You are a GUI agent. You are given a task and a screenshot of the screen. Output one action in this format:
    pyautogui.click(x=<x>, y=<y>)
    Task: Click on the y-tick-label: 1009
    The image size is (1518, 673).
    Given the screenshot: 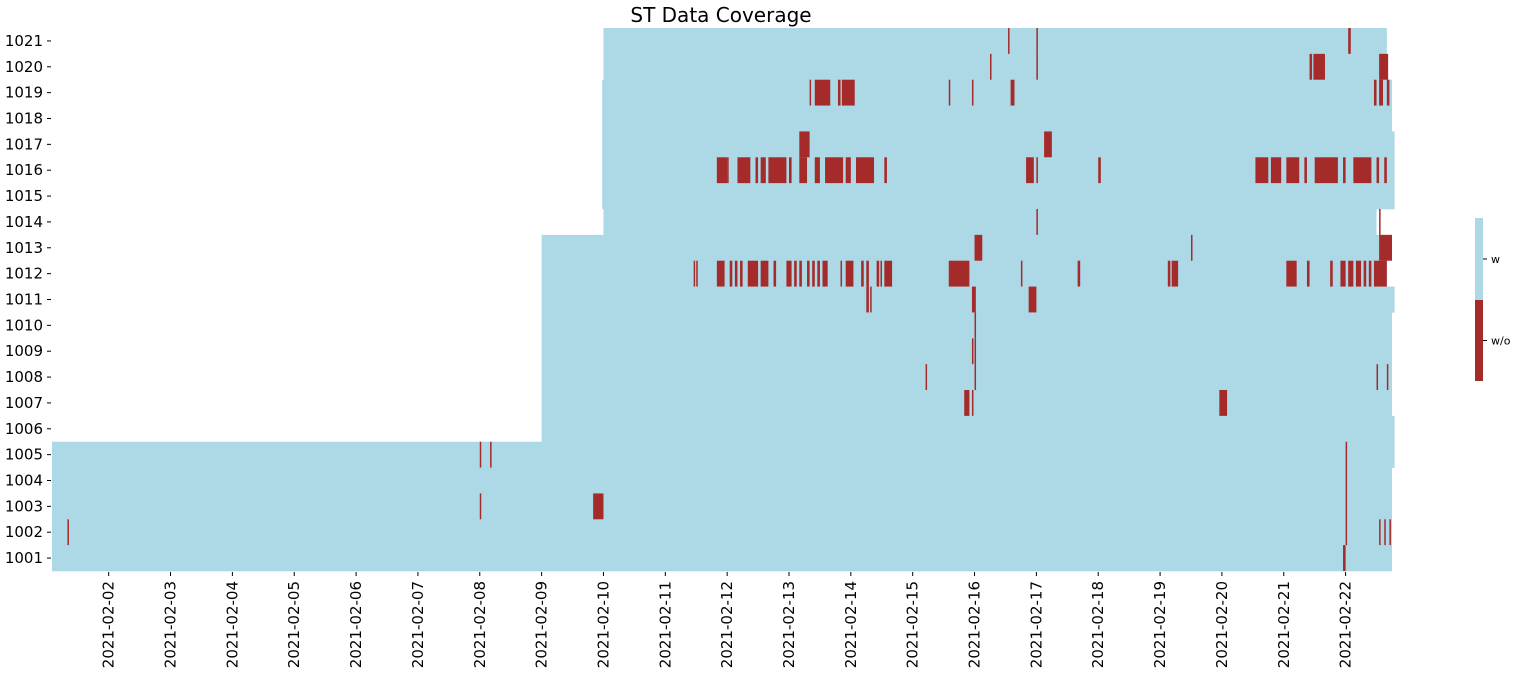 What is the action you would take?
    pyautogui.click(x=24, y=351)
    